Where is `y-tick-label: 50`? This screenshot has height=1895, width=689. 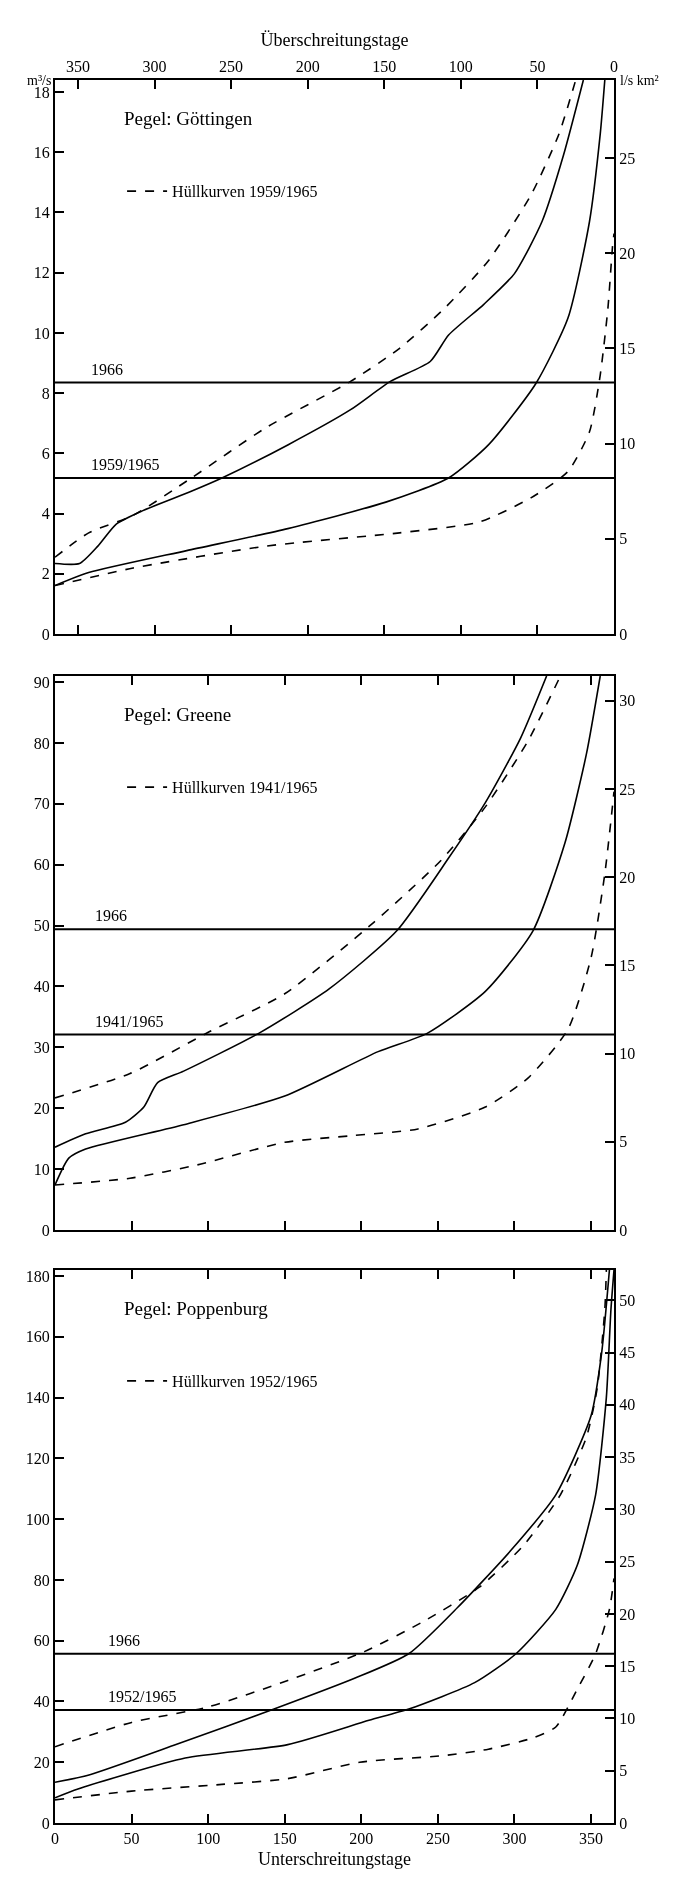 y-tick-label: 50 is located at coordinates (41, 926).